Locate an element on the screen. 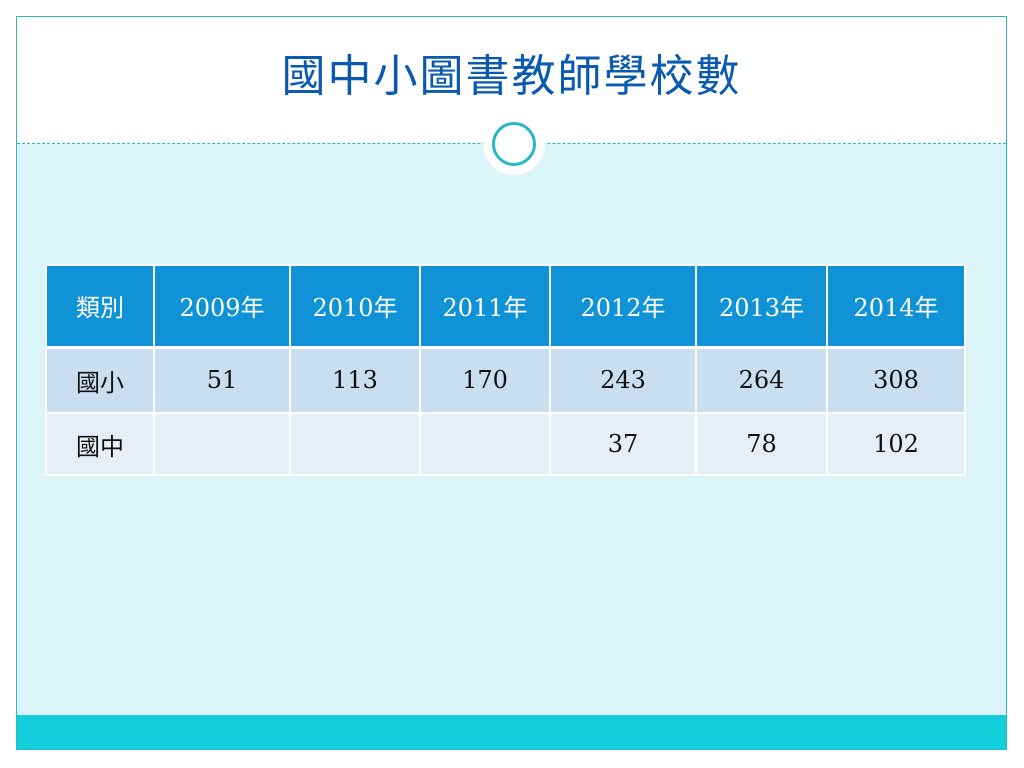 The width and height of the screenshot is (1024, 768). table-row: 國中 37 78 102 is located at coordinates (505, 444).